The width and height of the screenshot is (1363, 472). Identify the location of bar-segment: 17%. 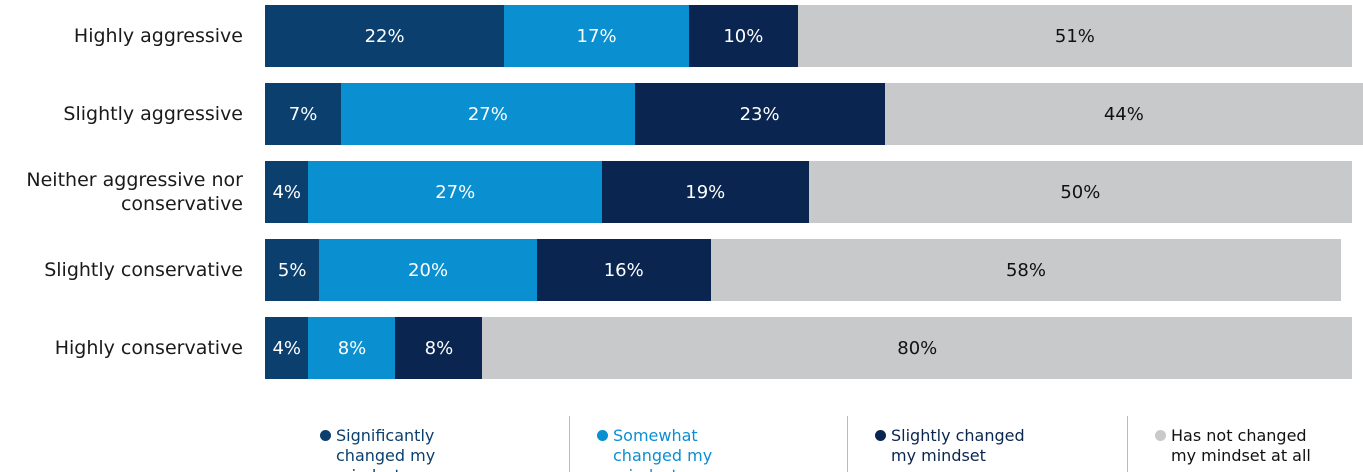
(596, 36).